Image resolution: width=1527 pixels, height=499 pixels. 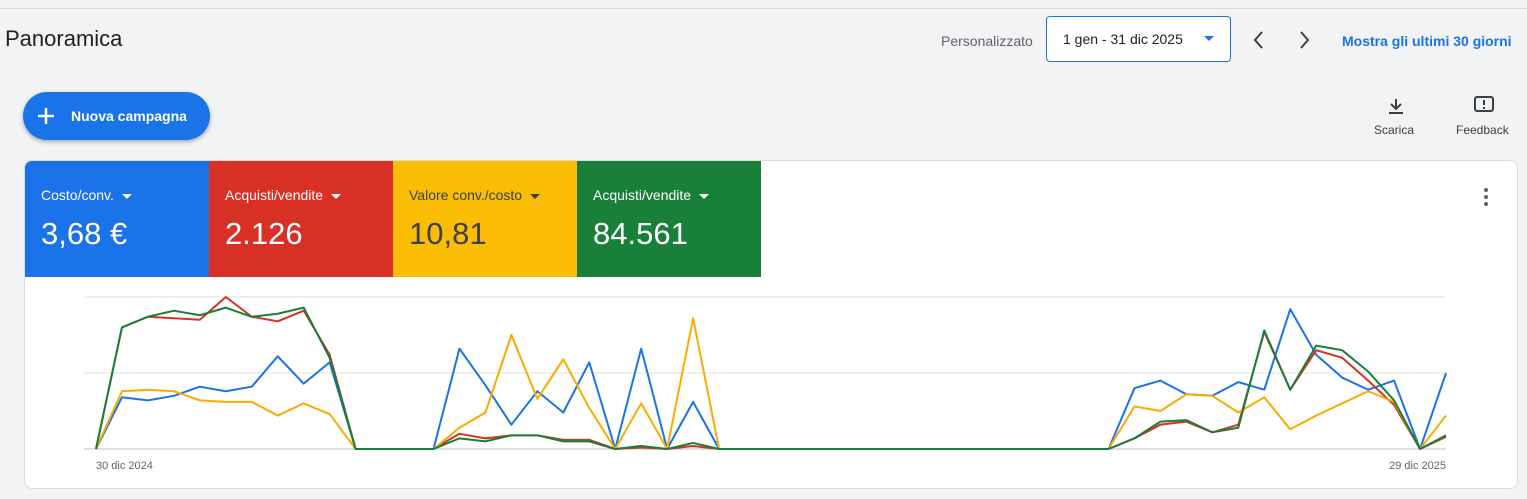 What do you see at coordinates (1427, 41) in the screenshot?
I see `last-30-link: Mostra gli ultimi 30 giorni` at bounding box center [1427, 41].